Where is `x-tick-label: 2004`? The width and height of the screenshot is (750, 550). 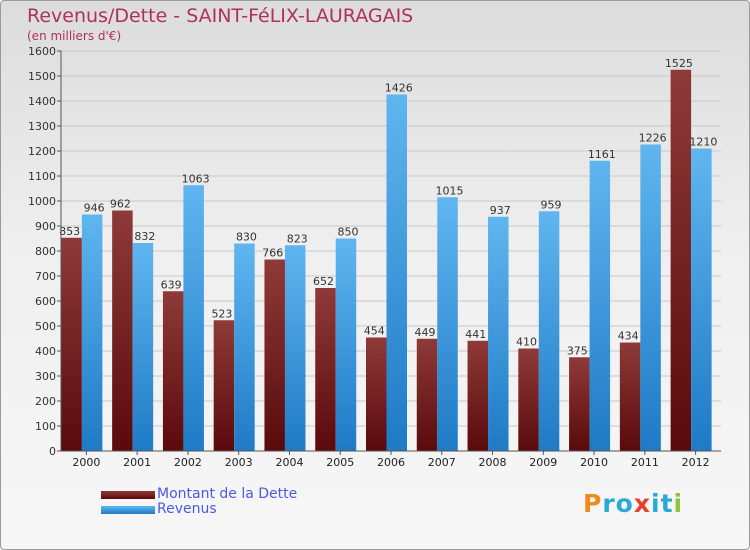 x-tick-label: 2004 is located at coordinates (289, 462).